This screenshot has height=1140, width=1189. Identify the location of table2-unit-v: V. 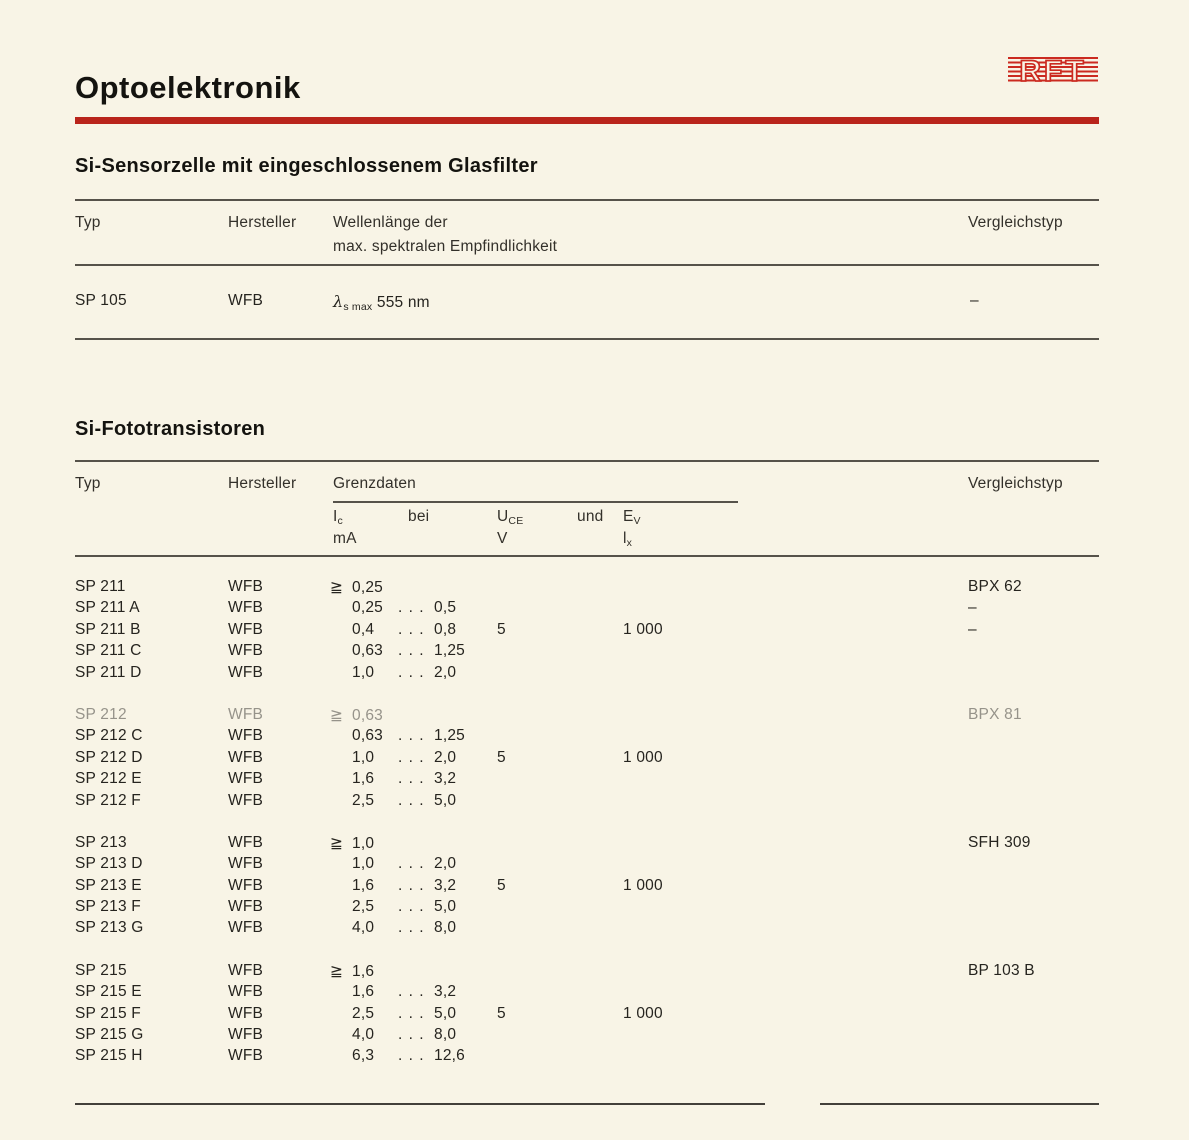
(502, 538).